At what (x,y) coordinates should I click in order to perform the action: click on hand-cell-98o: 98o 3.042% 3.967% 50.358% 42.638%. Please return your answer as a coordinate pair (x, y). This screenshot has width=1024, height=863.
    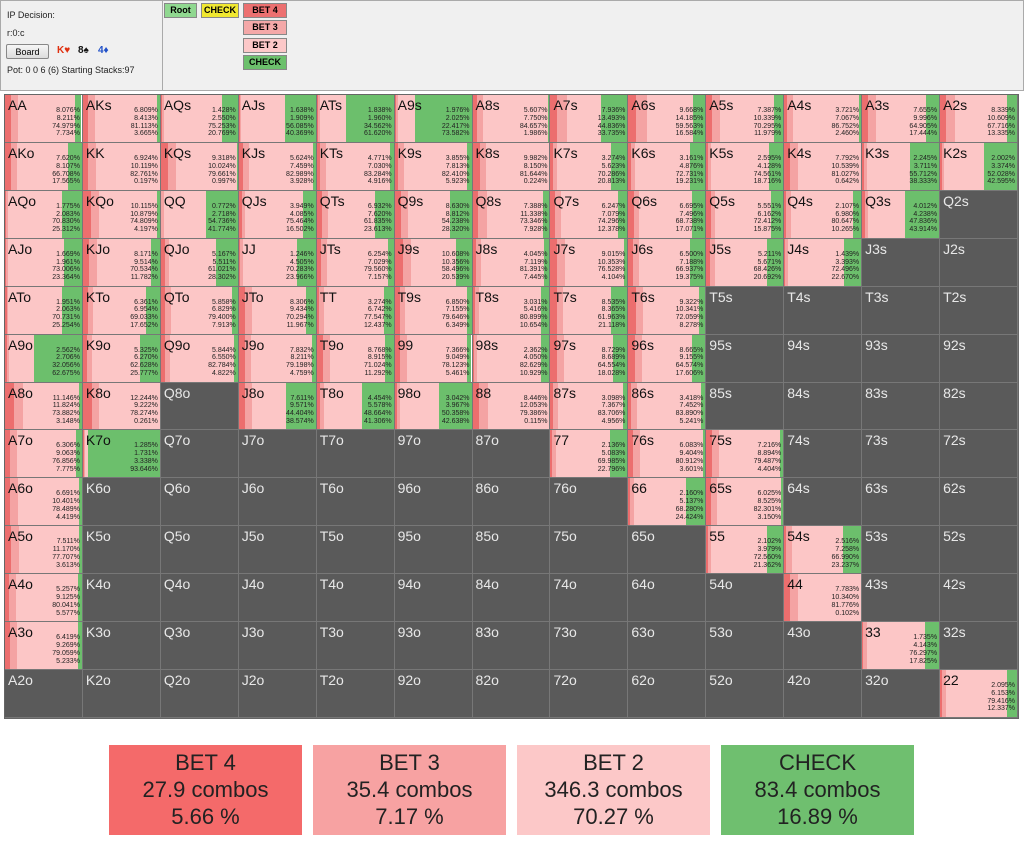
    Looking at the image, I should click on (433, 406).